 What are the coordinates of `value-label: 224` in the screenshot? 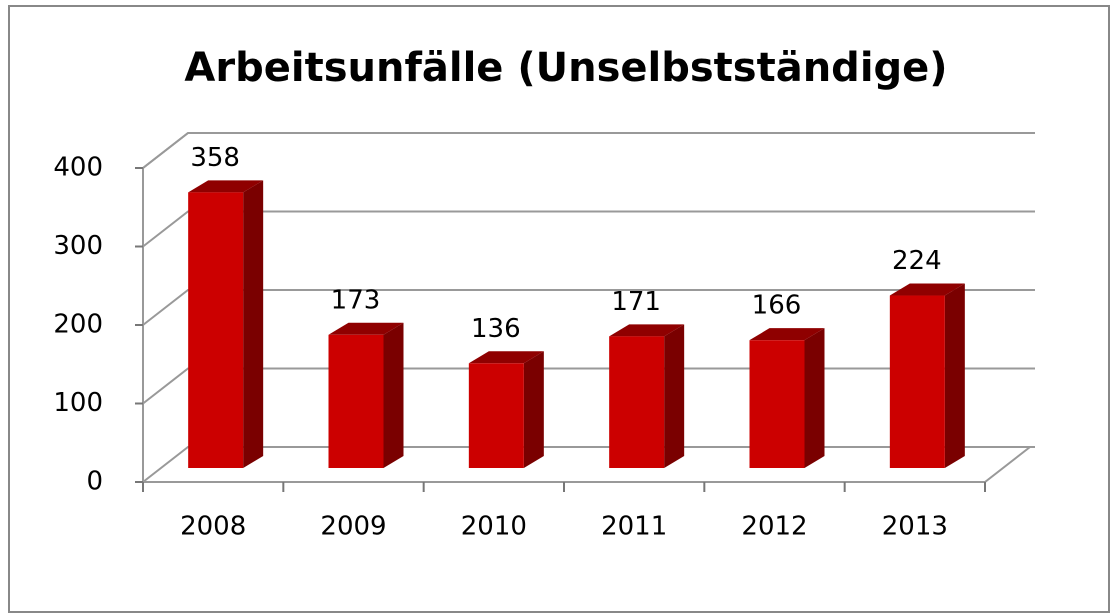 It's located at (917, 261).